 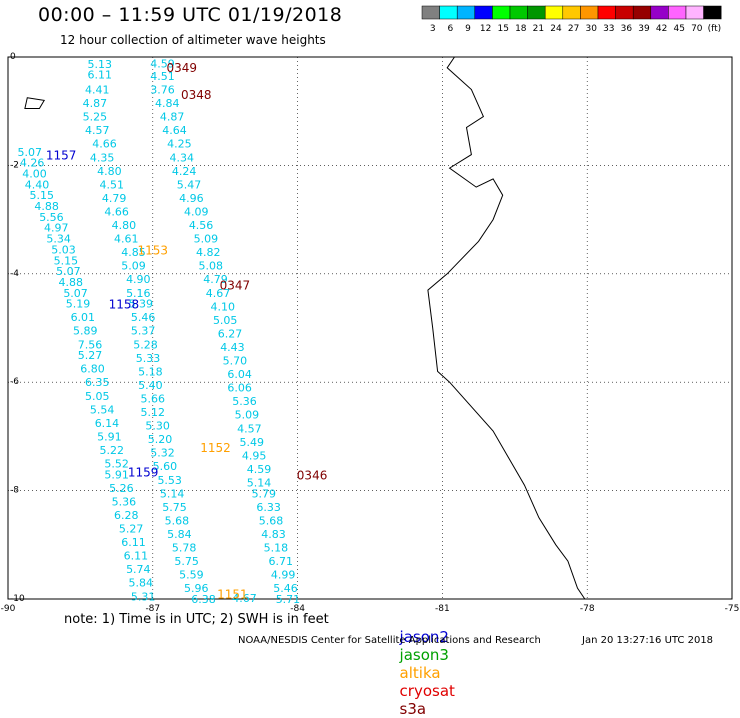 I want to click on wave-height-label: 5.75, so click(x=186, y=561).